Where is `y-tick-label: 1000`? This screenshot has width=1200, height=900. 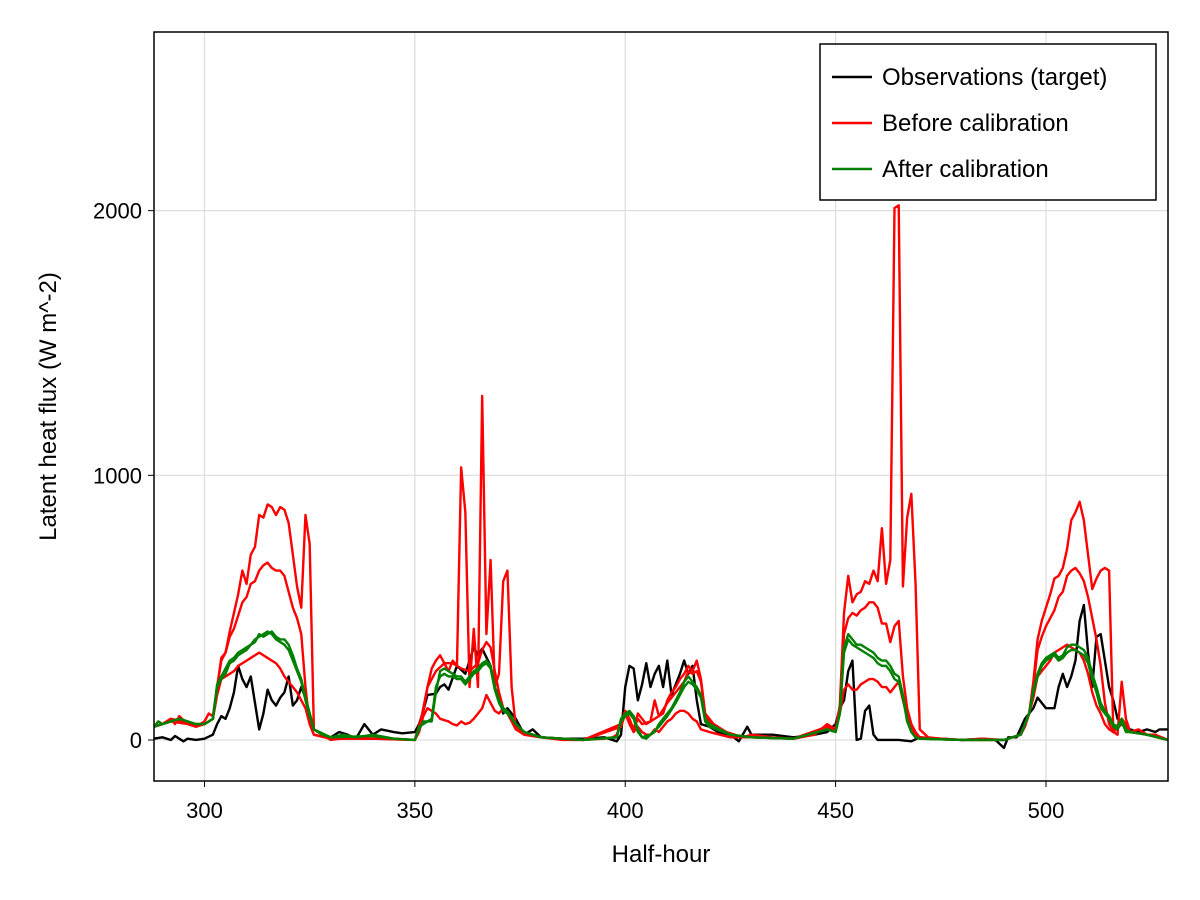 y-tick-label: 1000 is located at coordinates (117, 475).